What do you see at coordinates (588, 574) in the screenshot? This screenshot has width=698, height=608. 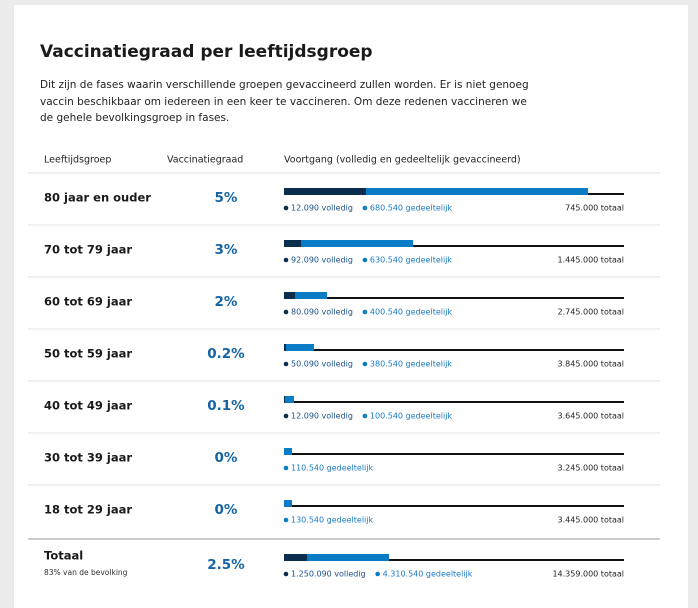 I see `legend-total: 14.359.000 totaal` at bounding box center [588, 574].